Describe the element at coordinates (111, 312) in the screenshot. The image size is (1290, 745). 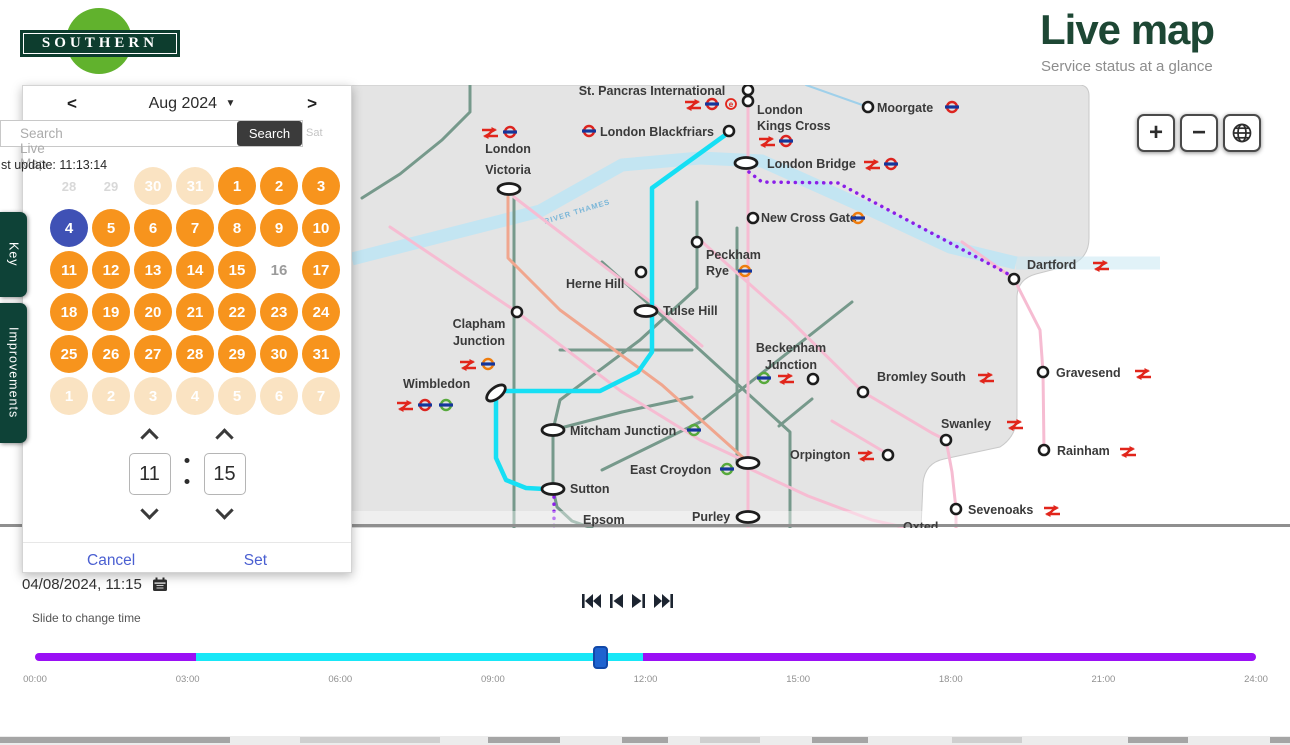
I see `calendar-day-19: 19` at that location.